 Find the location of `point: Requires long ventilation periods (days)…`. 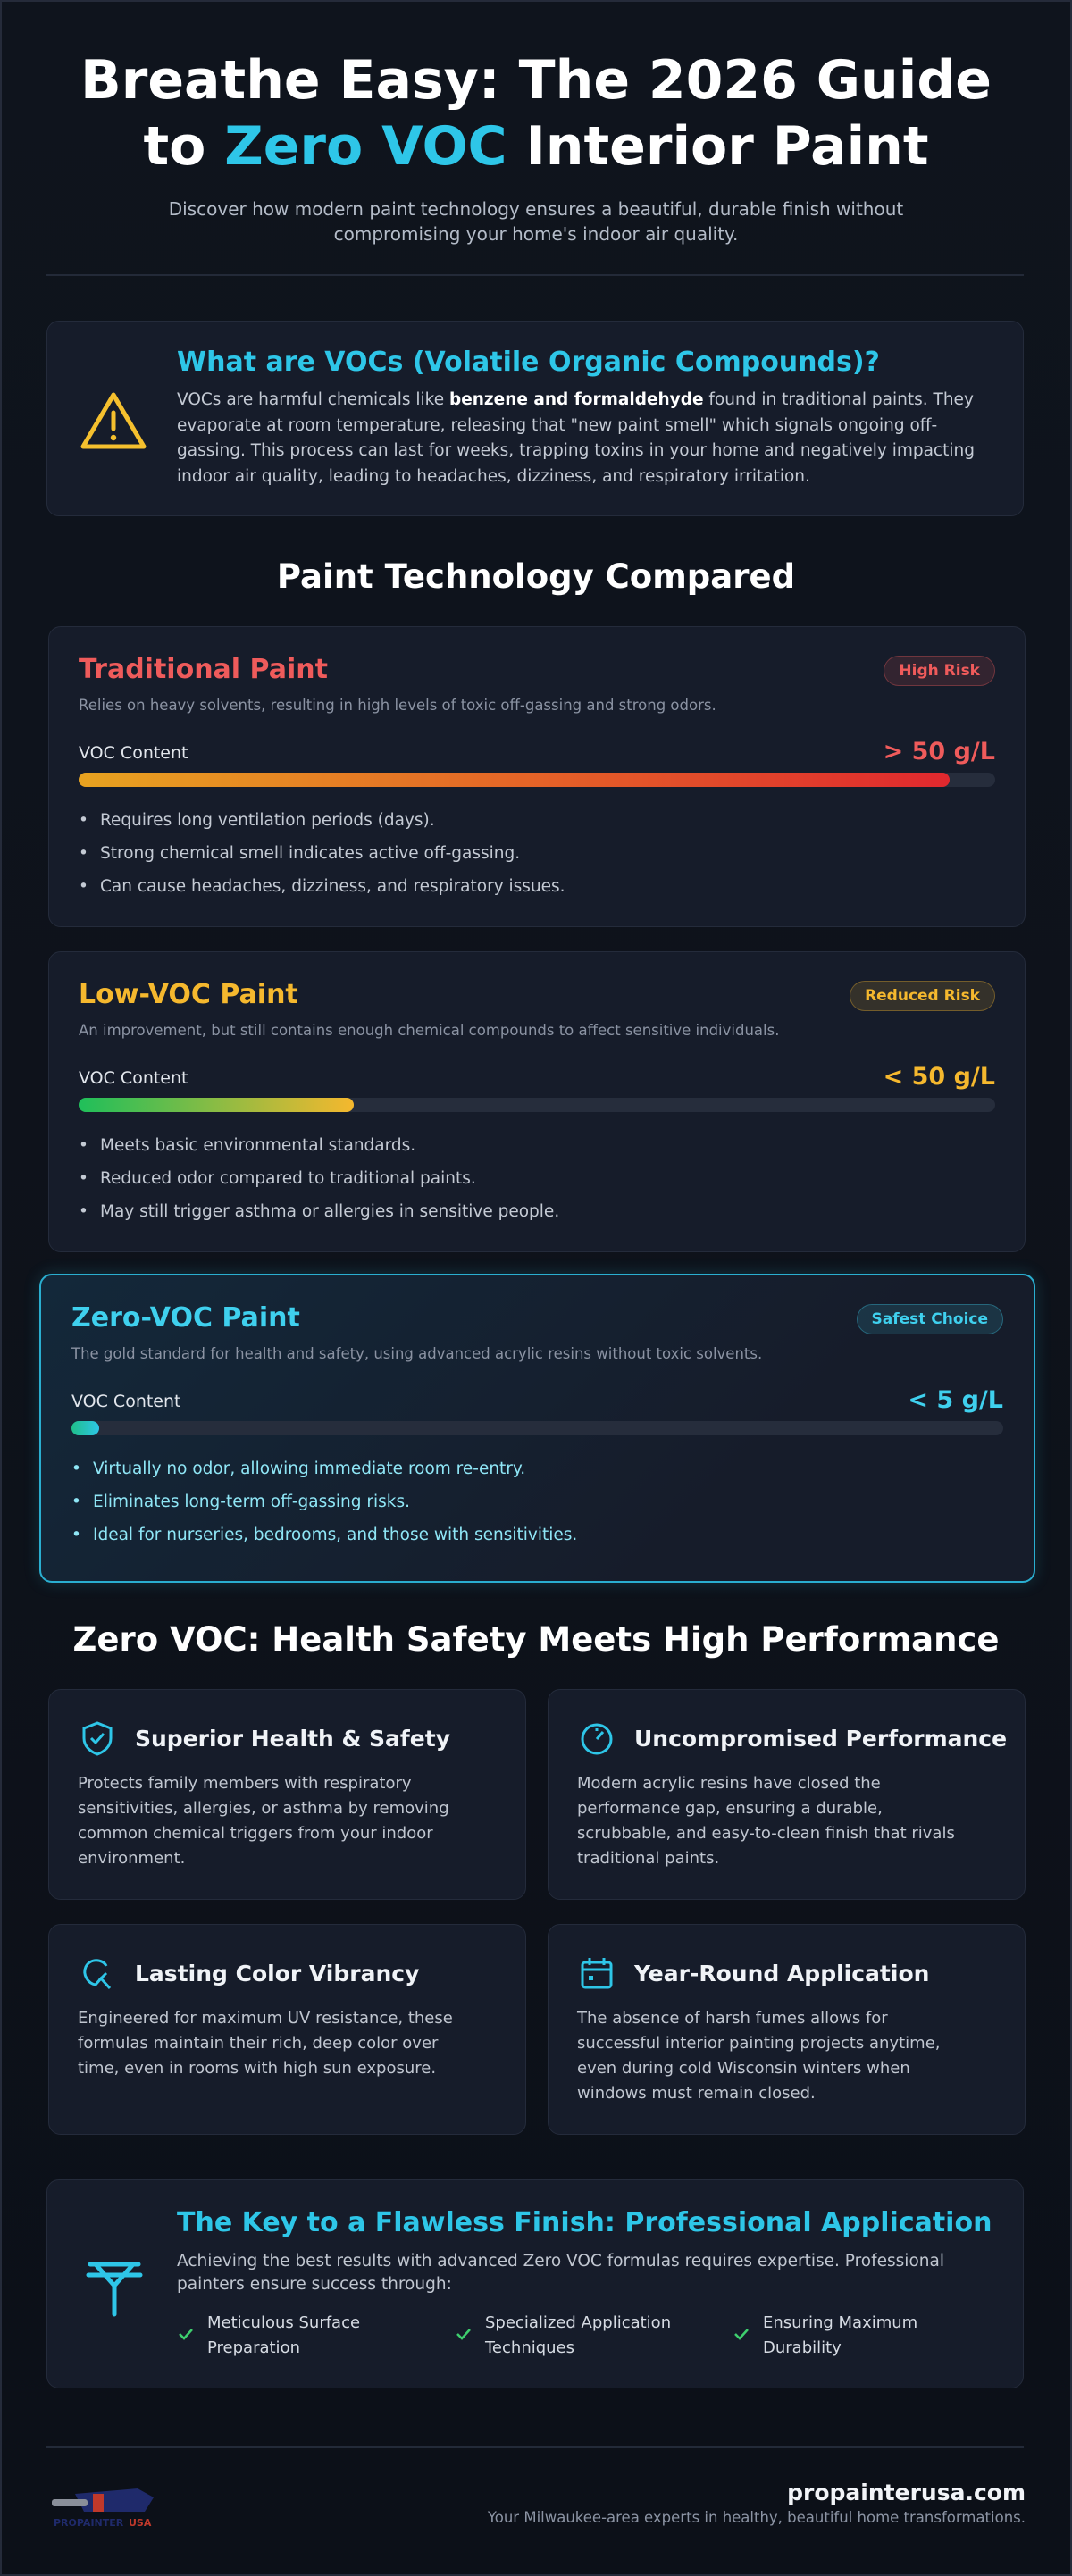

point: Requires long ventilation periods (days)… is located at coordinates (332, 821).